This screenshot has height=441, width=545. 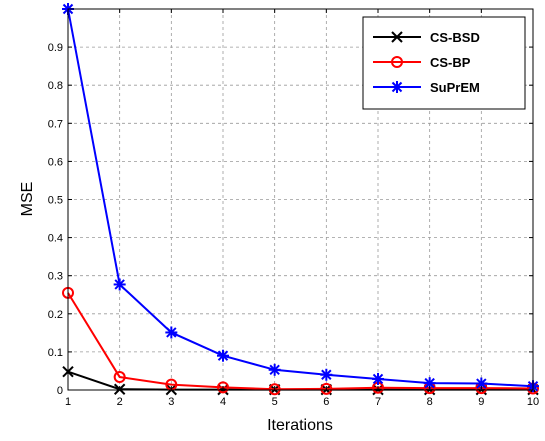 I want to click on legend: CS-BSD CS-BP SuPrEM, so click(x=444, y=63).